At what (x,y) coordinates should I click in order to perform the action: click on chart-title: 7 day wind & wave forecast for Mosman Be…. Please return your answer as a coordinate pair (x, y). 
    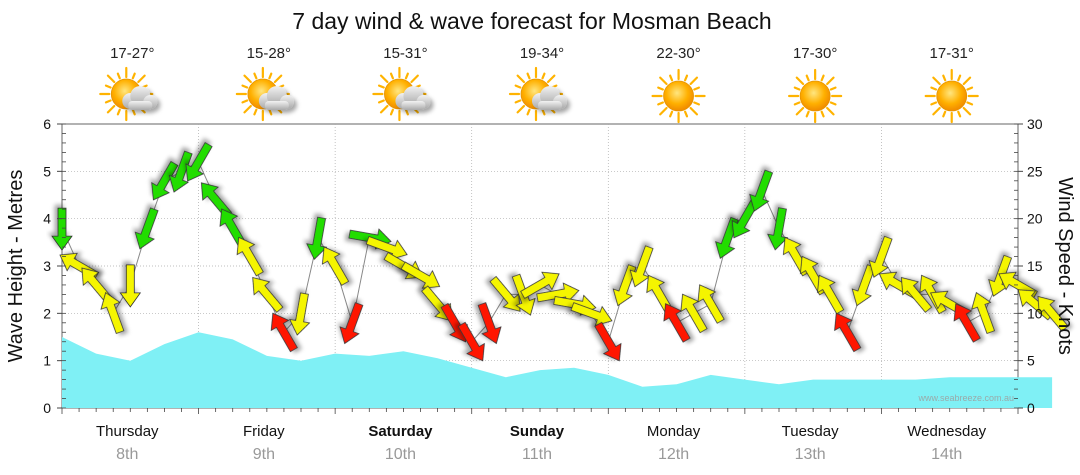
    Looking at the image, I should click on (531, 21).